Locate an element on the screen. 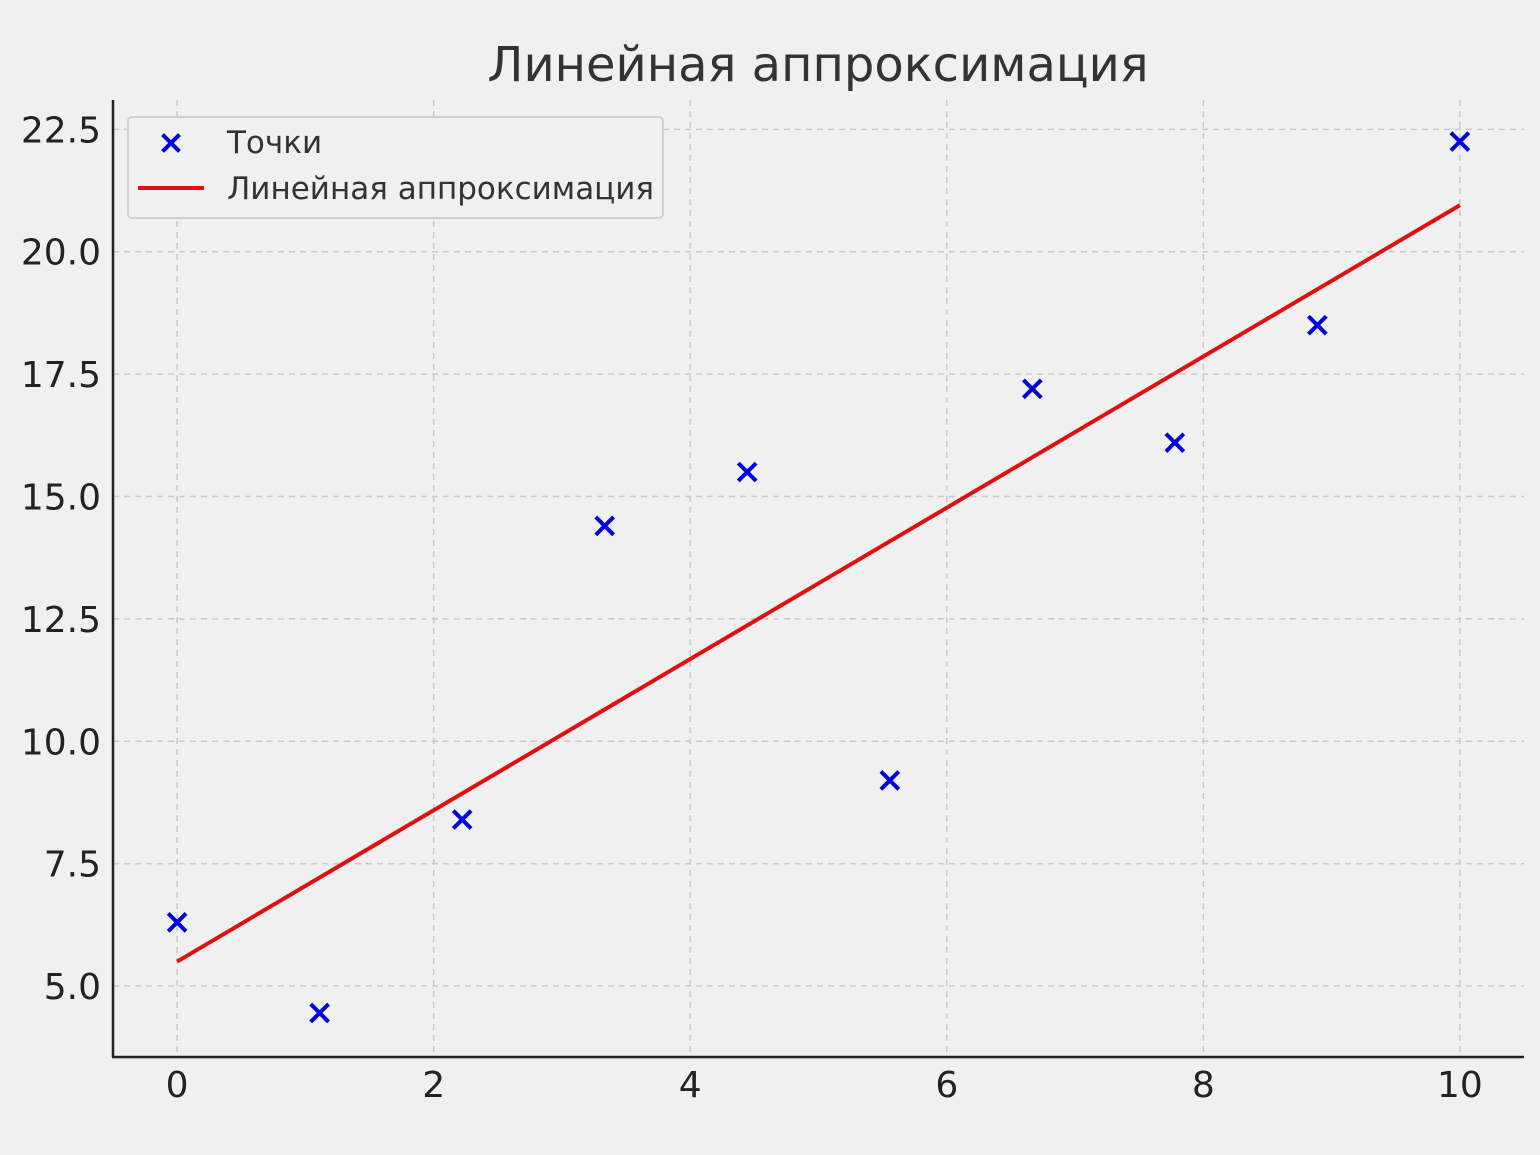  x-ticks: 0 2 4 6 8 10 is located at coordinates (824, 1085).